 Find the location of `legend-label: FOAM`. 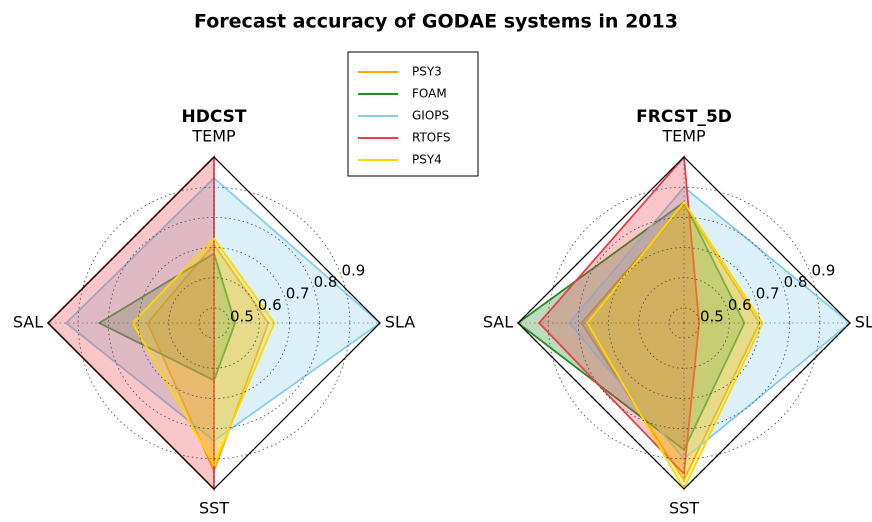

legend-label: FOAM is located at coordinates (429, 94).